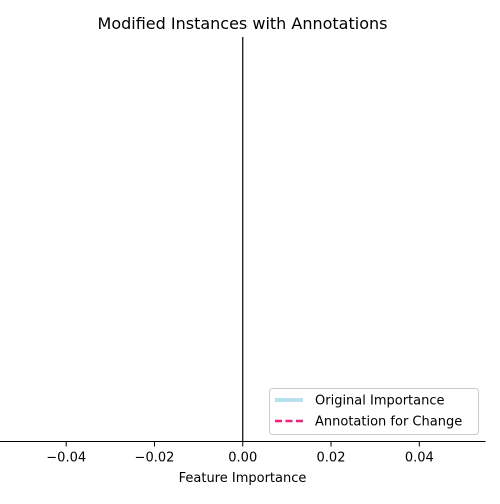 The width and height of the screenshot is (500, 504). I want to click on x-axis-label: Feature Importance, so click(243, 478).